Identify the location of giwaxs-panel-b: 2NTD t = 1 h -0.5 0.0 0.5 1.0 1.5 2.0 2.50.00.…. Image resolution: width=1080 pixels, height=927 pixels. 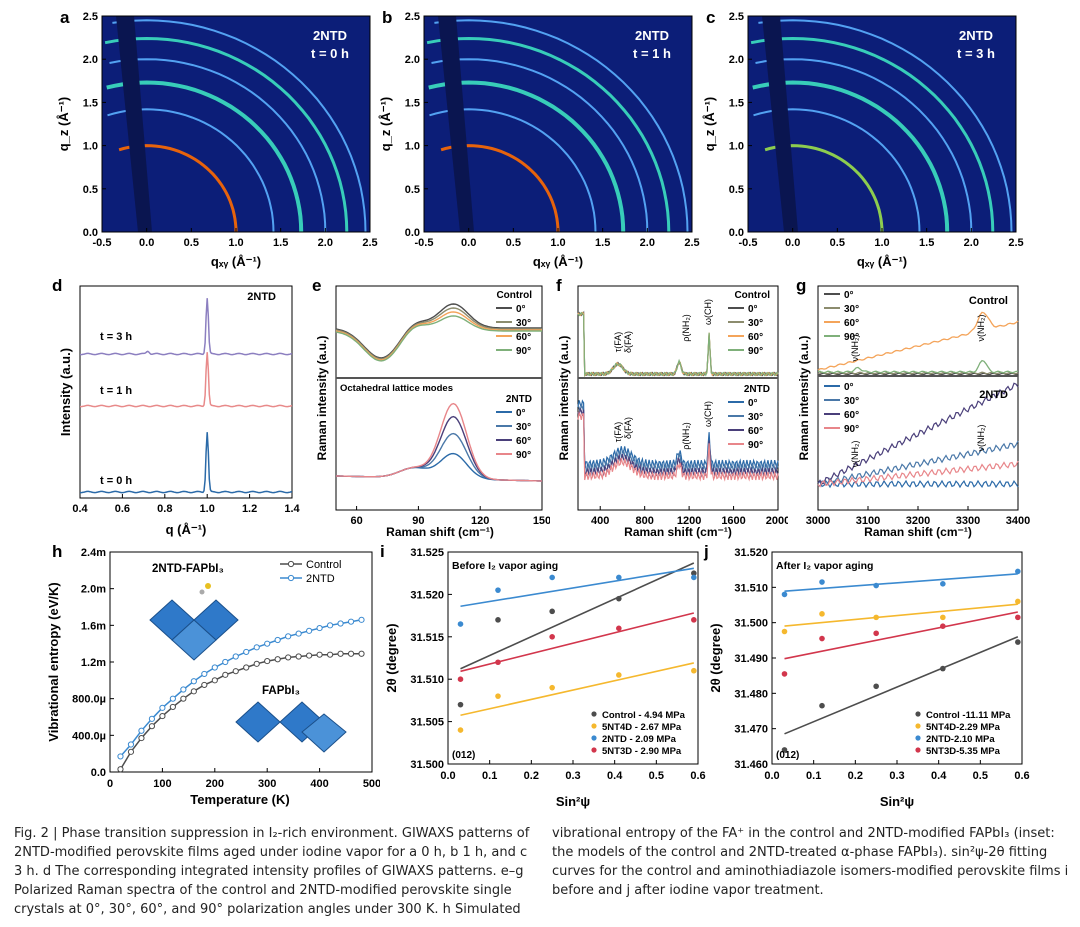
(539, 140).